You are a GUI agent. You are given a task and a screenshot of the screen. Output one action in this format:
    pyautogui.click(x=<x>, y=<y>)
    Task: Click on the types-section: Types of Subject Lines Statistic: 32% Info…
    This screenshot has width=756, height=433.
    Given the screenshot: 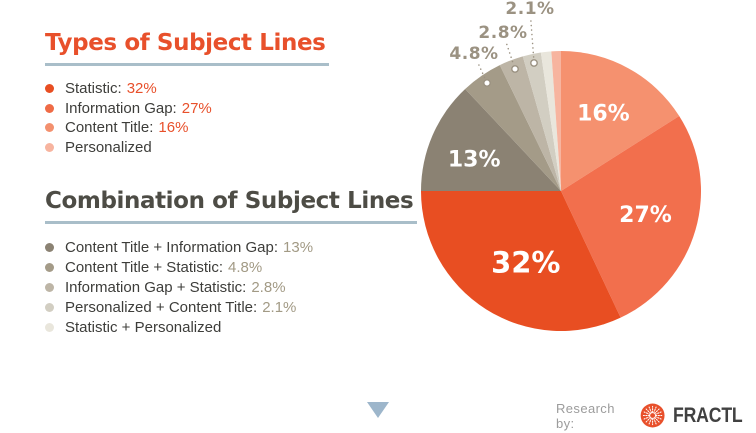 What is the action you would take?
    pyautogui.click(x=187, y=93)
    